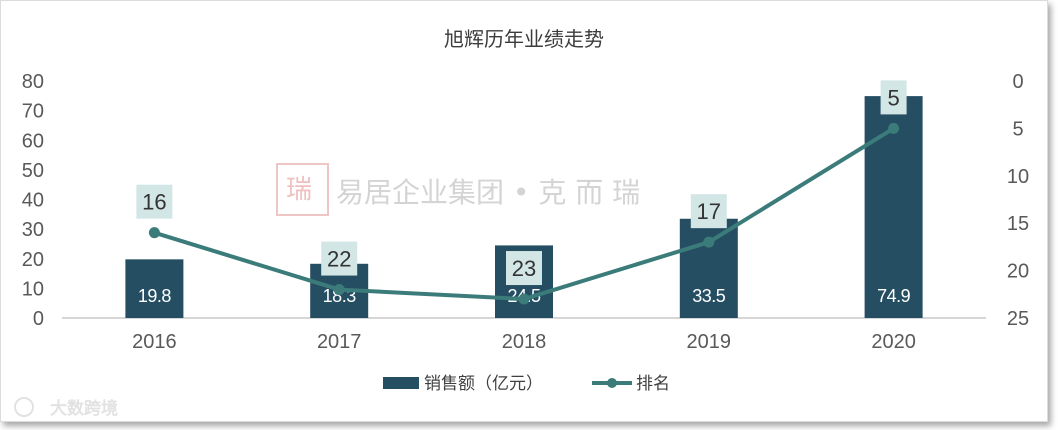  Describe the element at coordinates (33, 141) in the screenshot. I see `y-left-tick-label: 60` at that location.